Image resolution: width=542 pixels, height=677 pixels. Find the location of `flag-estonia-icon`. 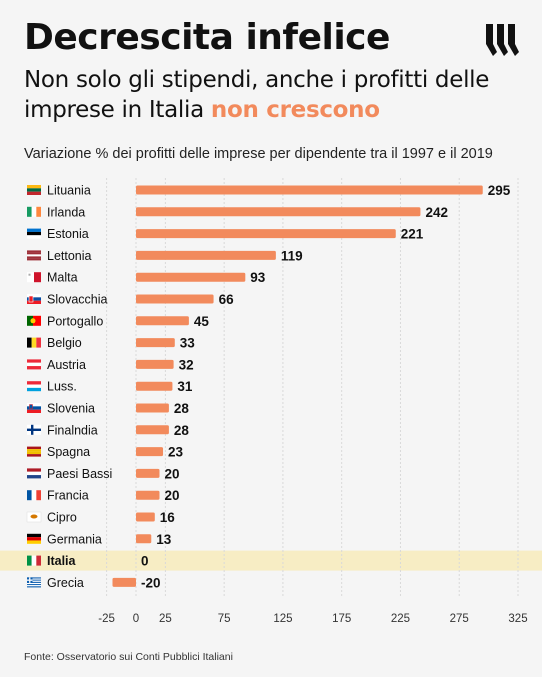

flag-estonia-icon is located at coordinates (34, 233).